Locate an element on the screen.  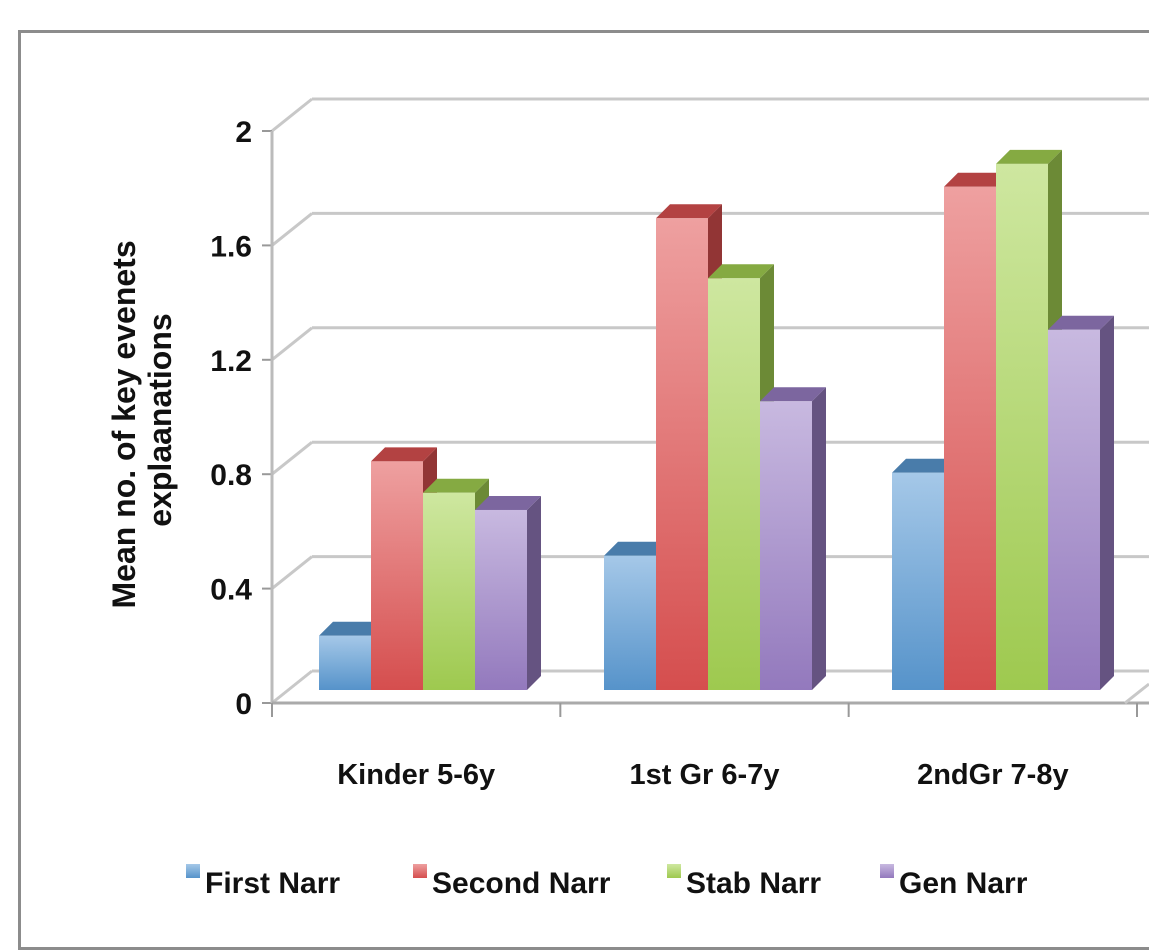
x-category-label-0: Kinder 5-6y is located at coordinates (416, 775).